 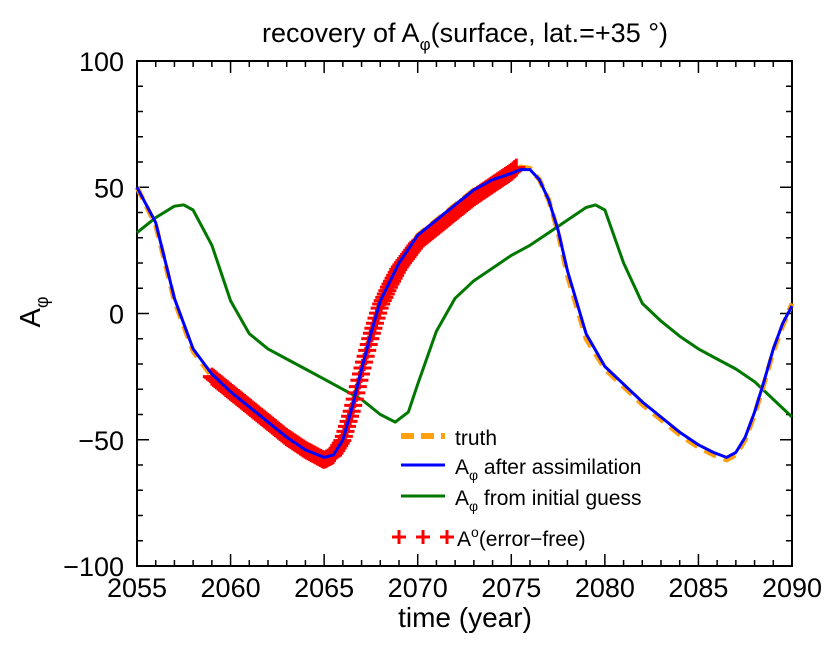 I want to click on chart-title: recovery of Aφ(surface, lat.=+35 °), so click(x=465, y=36).